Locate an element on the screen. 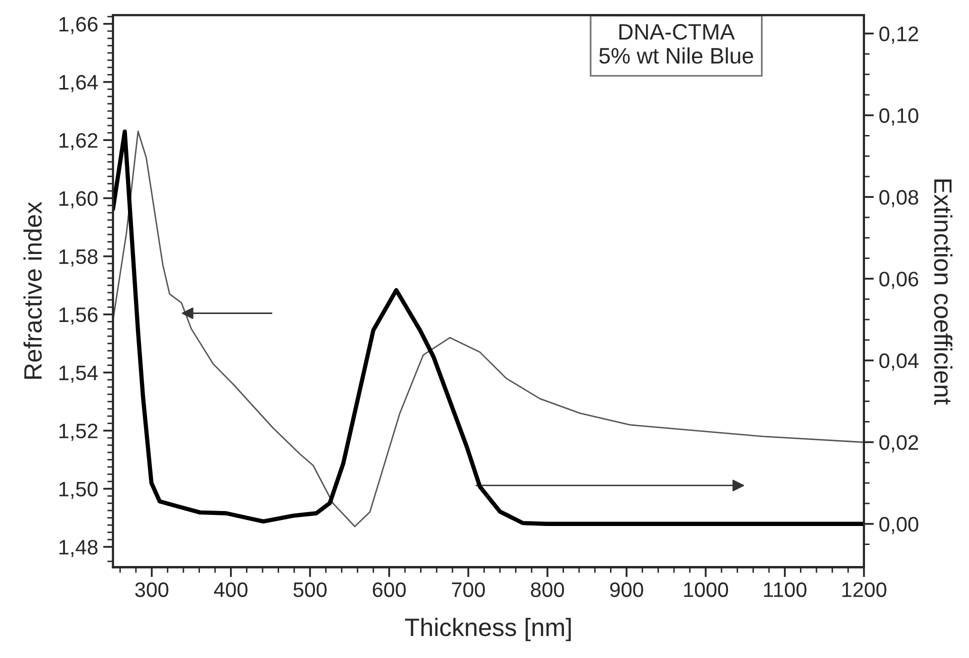  y-tick-label: 1,58 is located at coordinates (78, 258).